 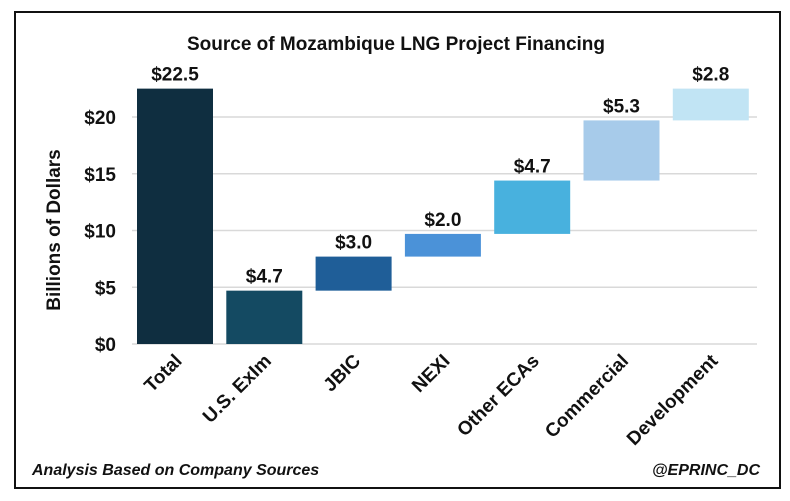 I want to click on data-label: $22.5, so click(x=175, y=75).